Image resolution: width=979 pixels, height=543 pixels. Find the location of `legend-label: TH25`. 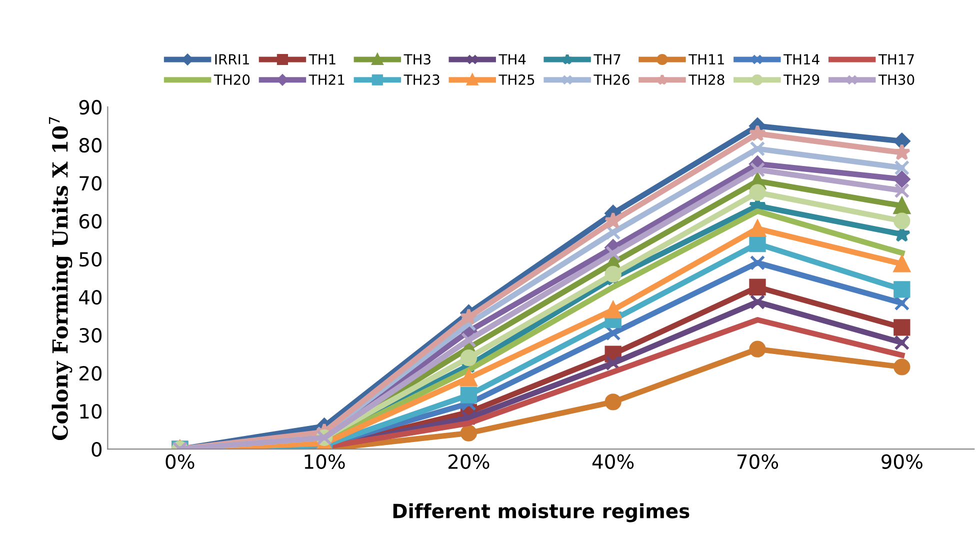

legend-label: TH25 is located at coordinates (516, 79).